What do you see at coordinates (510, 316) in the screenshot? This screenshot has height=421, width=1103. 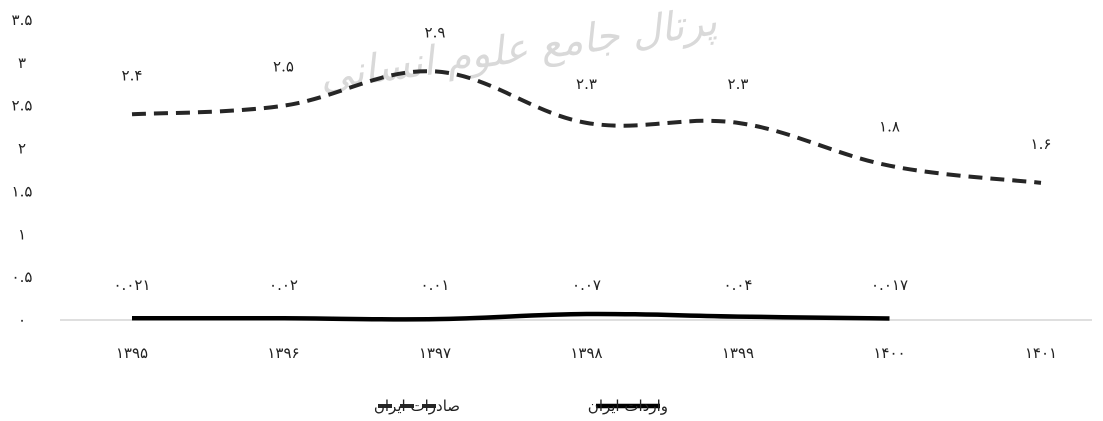 I see `imports-series-line` at bounding box center [510, 316].